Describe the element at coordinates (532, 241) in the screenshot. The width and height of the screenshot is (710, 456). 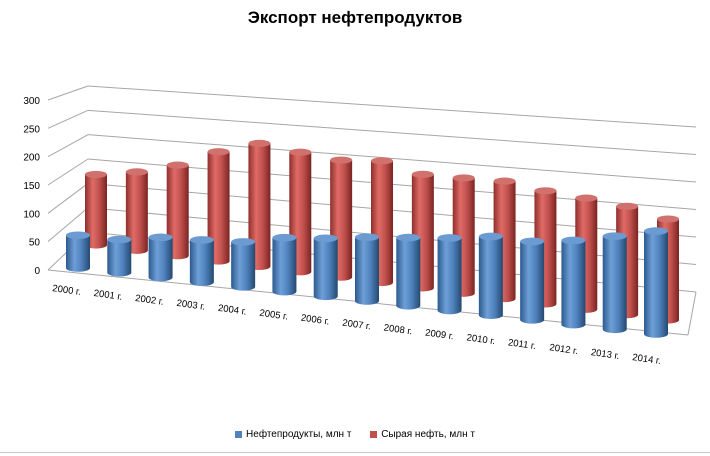
I see `bar-products-11-cap` at that location.